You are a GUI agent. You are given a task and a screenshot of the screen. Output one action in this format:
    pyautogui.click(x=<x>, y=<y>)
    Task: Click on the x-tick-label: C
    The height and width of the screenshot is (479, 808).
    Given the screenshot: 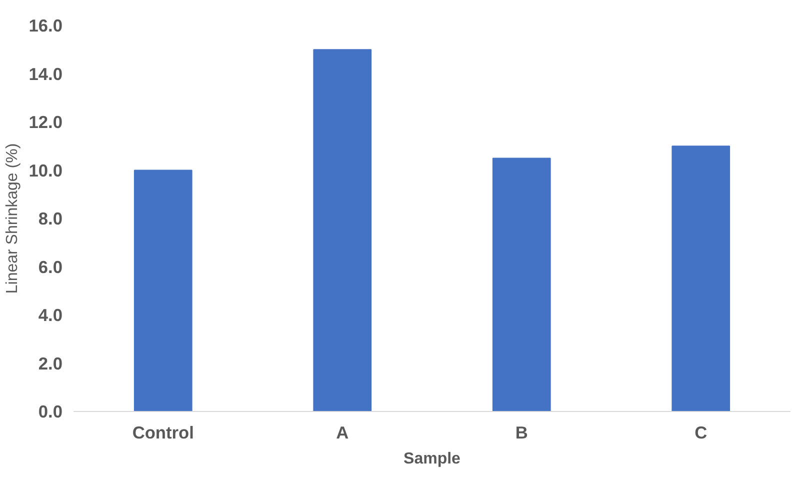 What is the action you would take?
    pyautogui.click(x=701, y=432)
    